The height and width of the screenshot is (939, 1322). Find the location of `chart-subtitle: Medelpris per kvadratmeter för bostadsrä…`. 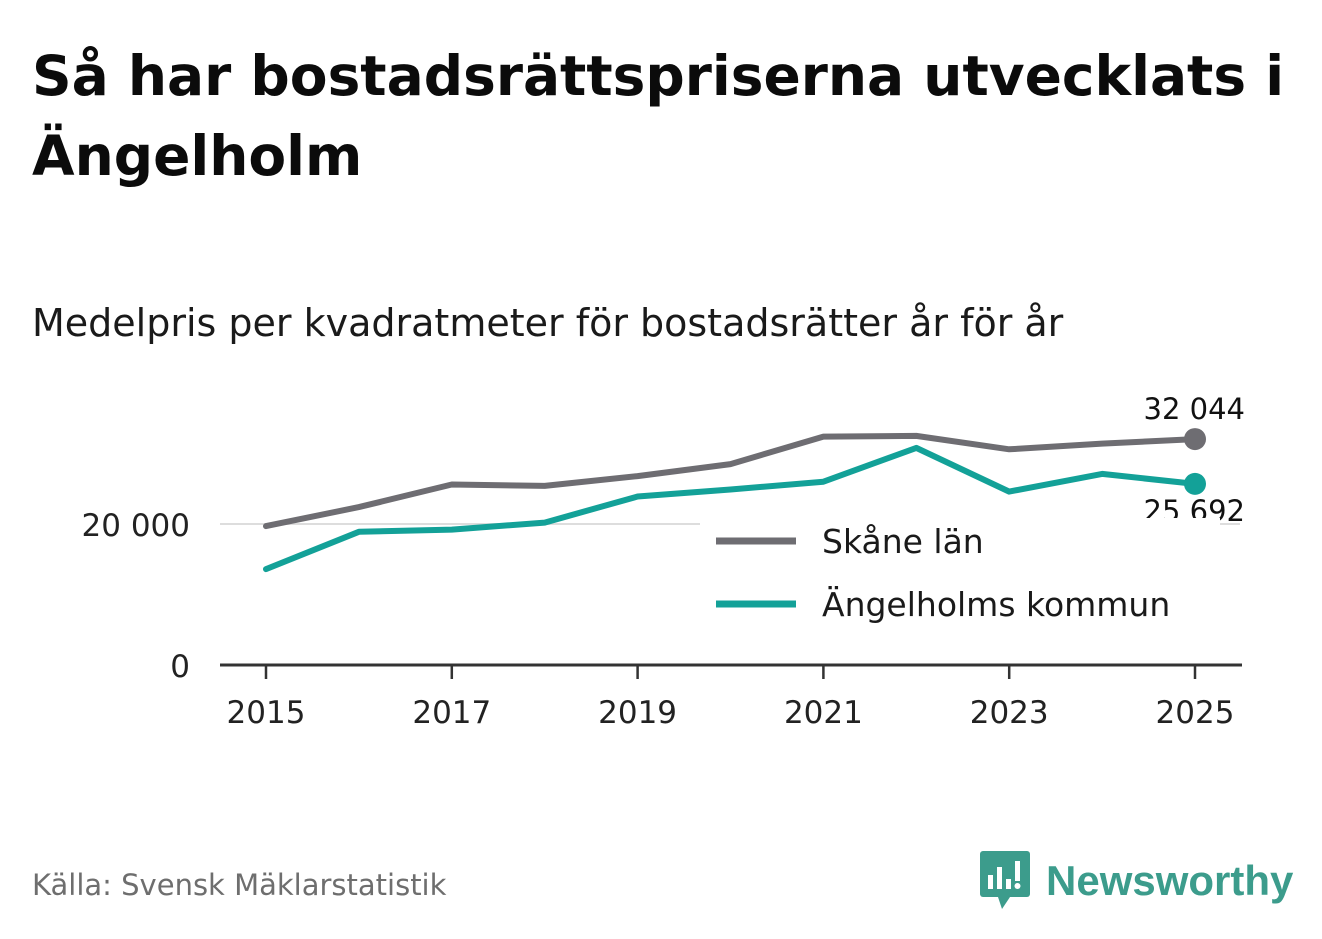

chart-subtitle: Medelpris per kvadratmeter för bostadsrä… is located at coordinates (548, 323).